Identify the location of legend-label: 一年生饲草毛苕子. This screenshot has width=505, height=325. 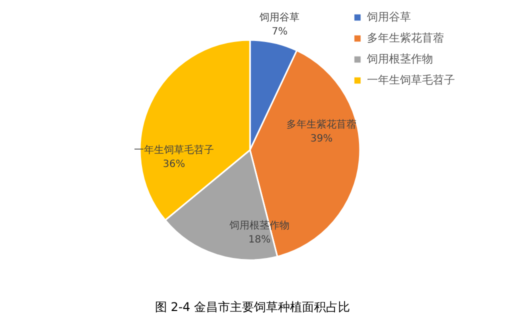
(411, 80).